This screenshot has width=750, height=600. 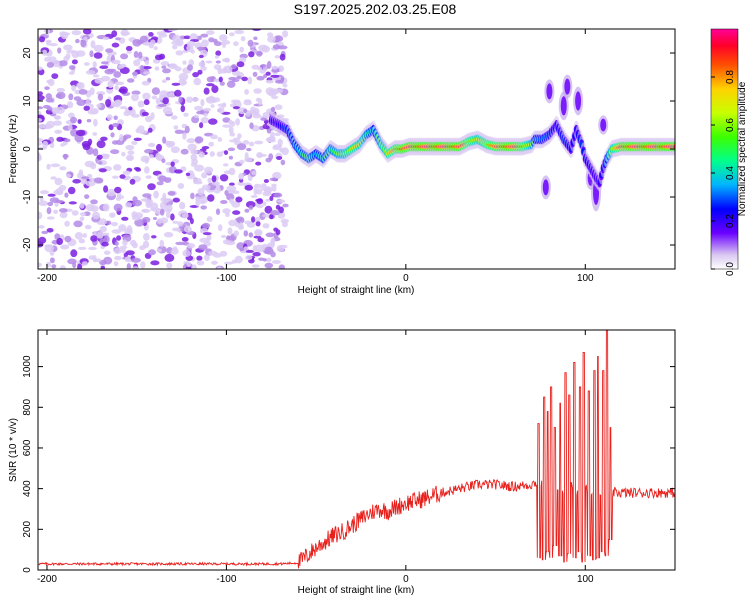 What do you see at coordinates (585, 579) in the screenshot?
I see `x-tick-label: 100` at bounding box center [585, 579].